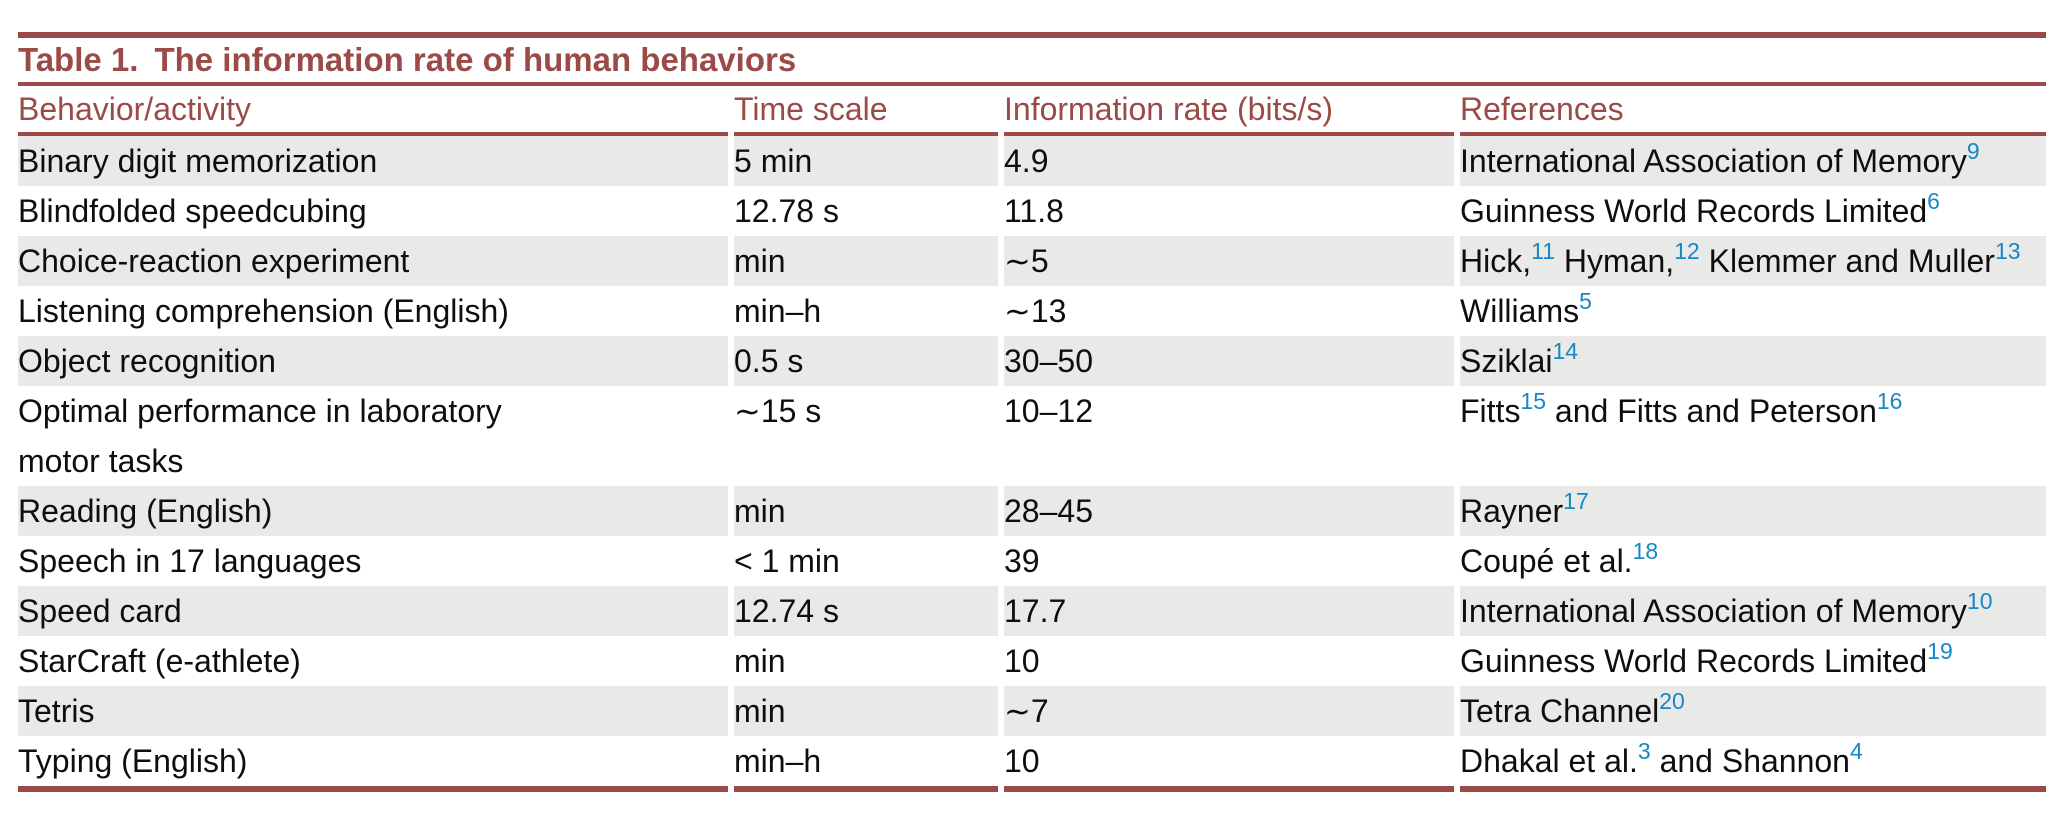 Image resolution: width=2064 pixels, height=818 pixels. I want to click on cell-information-rate: ∼7, so click(1229, 711).